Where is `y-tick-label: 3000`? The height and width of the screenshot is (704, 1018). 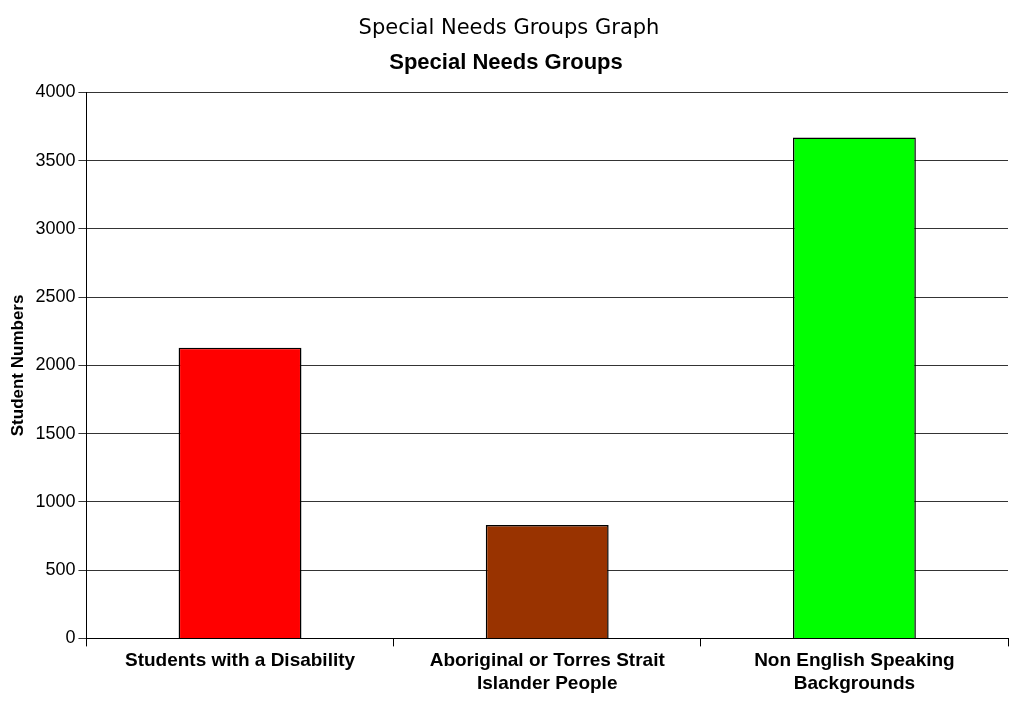 y-tick-label: 3000 is located at coordinates (55, 227).